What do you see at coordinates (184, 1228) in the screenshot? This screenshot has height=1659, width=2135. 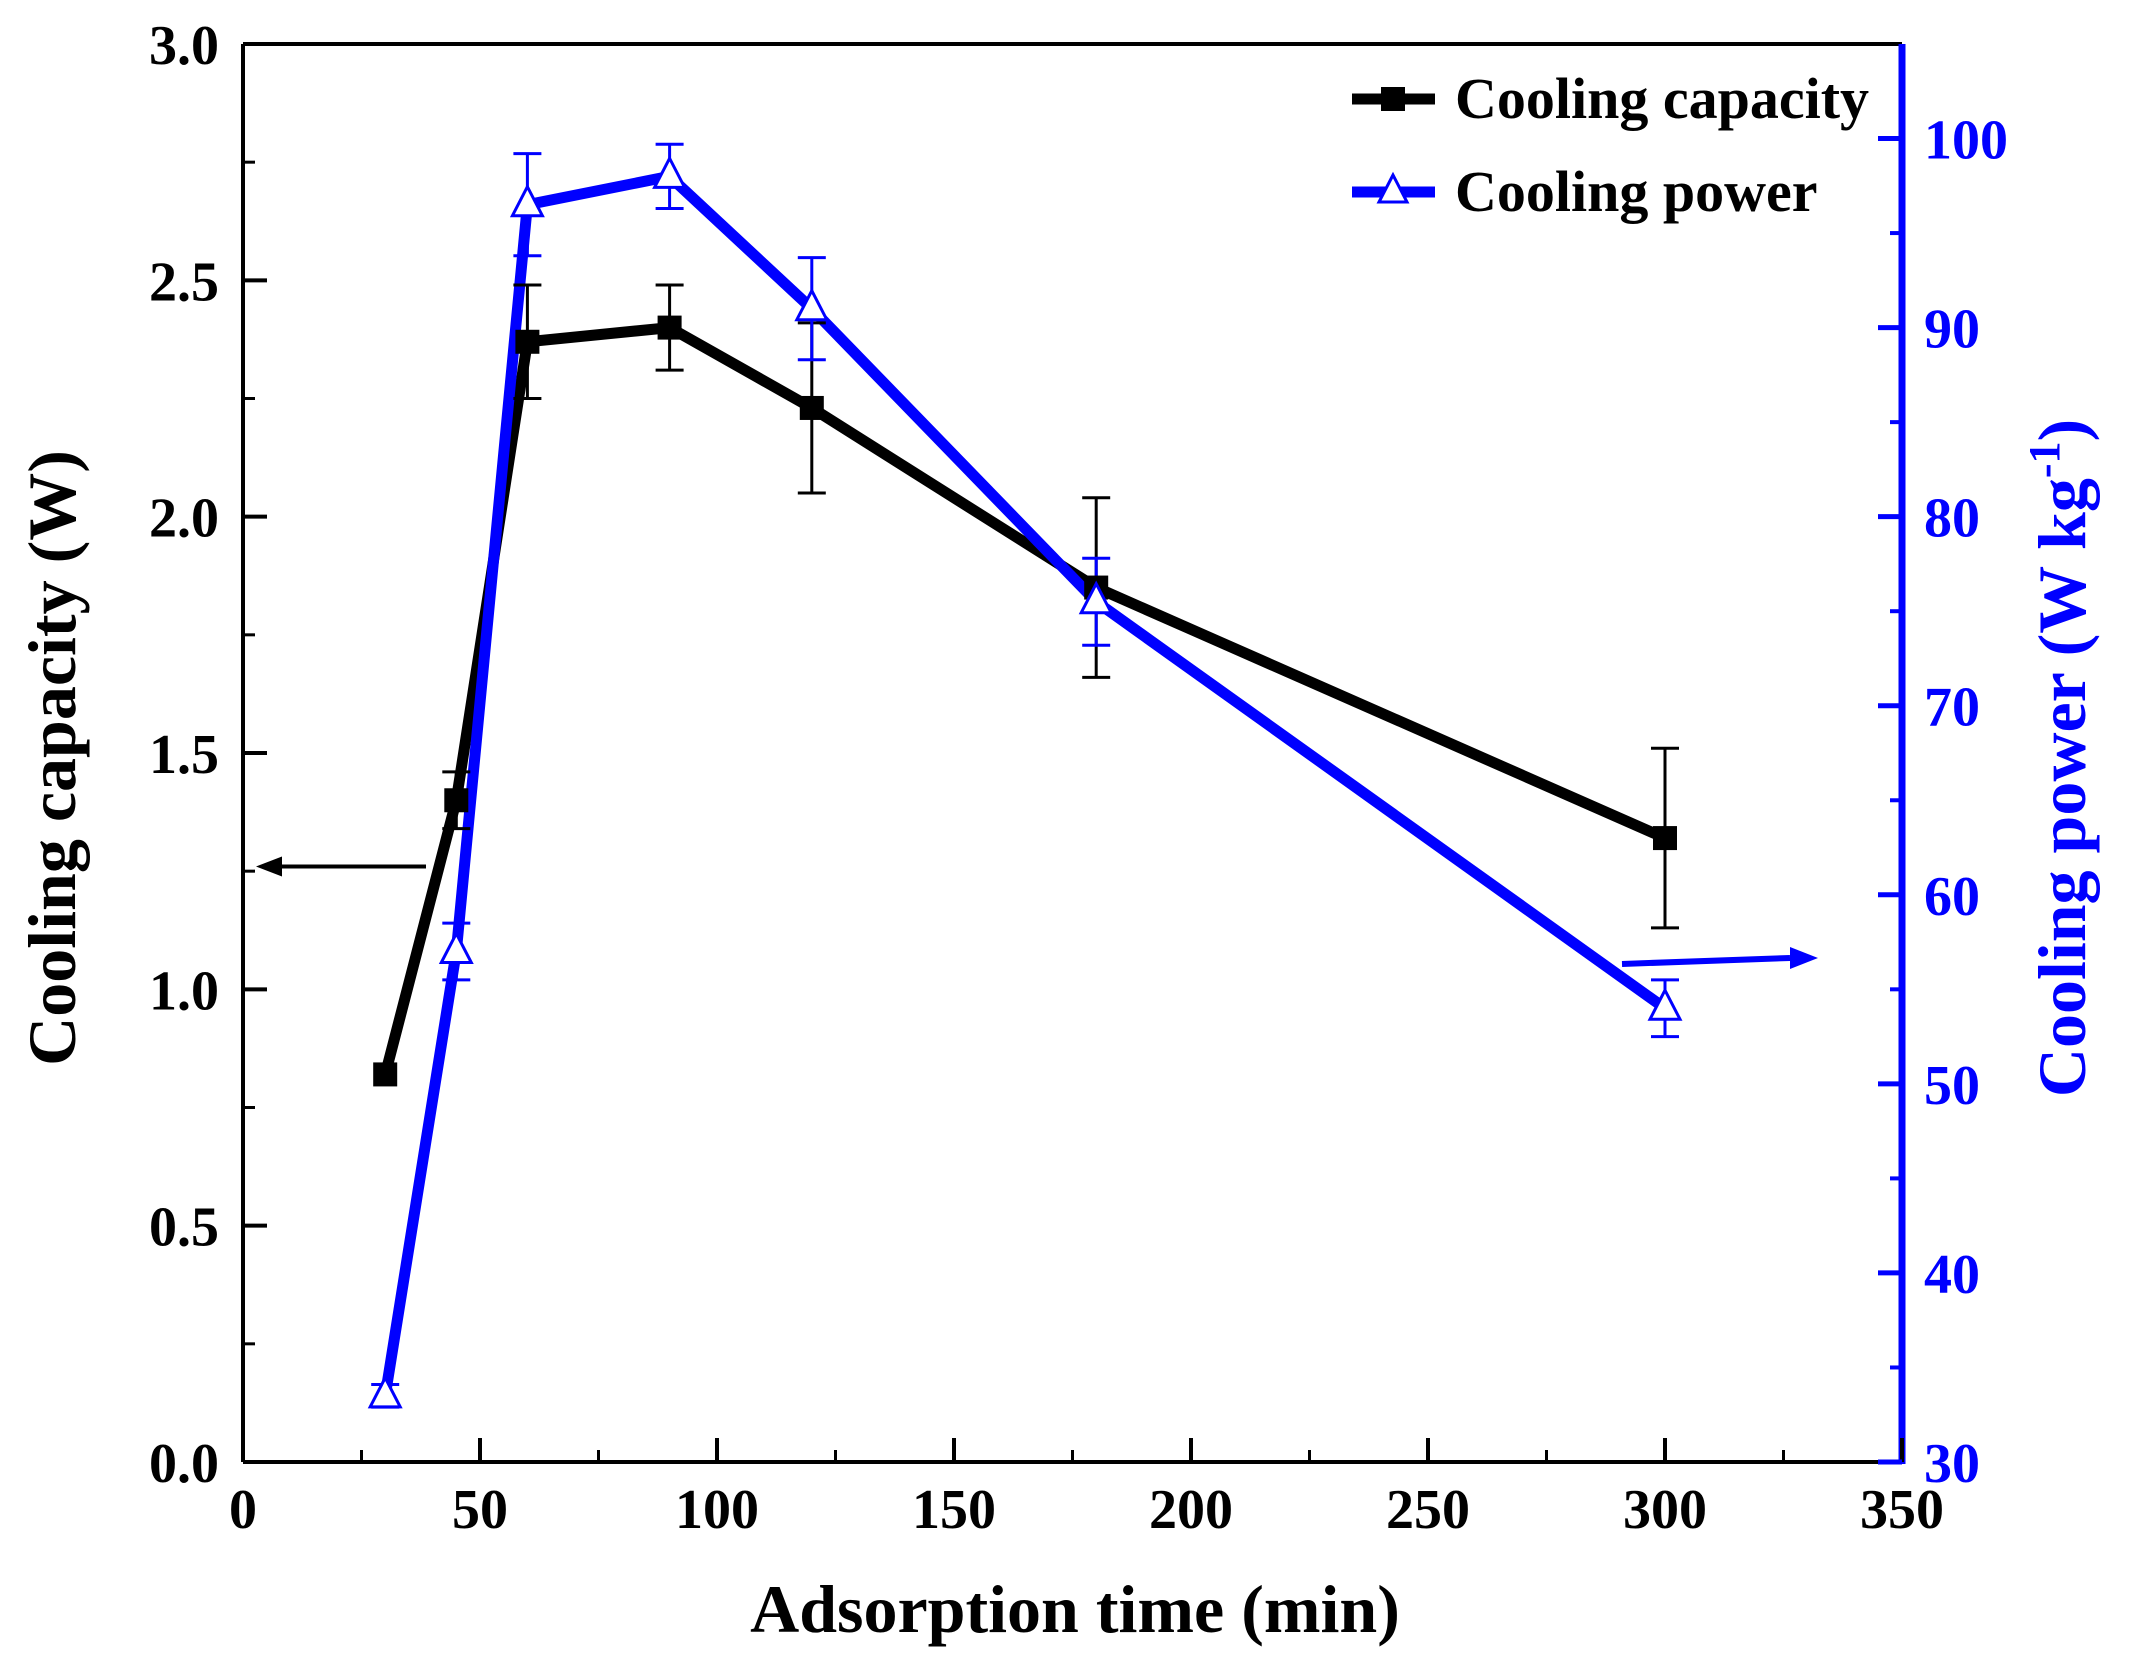 I see `y-left-tick-label-0.5: 0.5` at bounding box center [184, 1228].